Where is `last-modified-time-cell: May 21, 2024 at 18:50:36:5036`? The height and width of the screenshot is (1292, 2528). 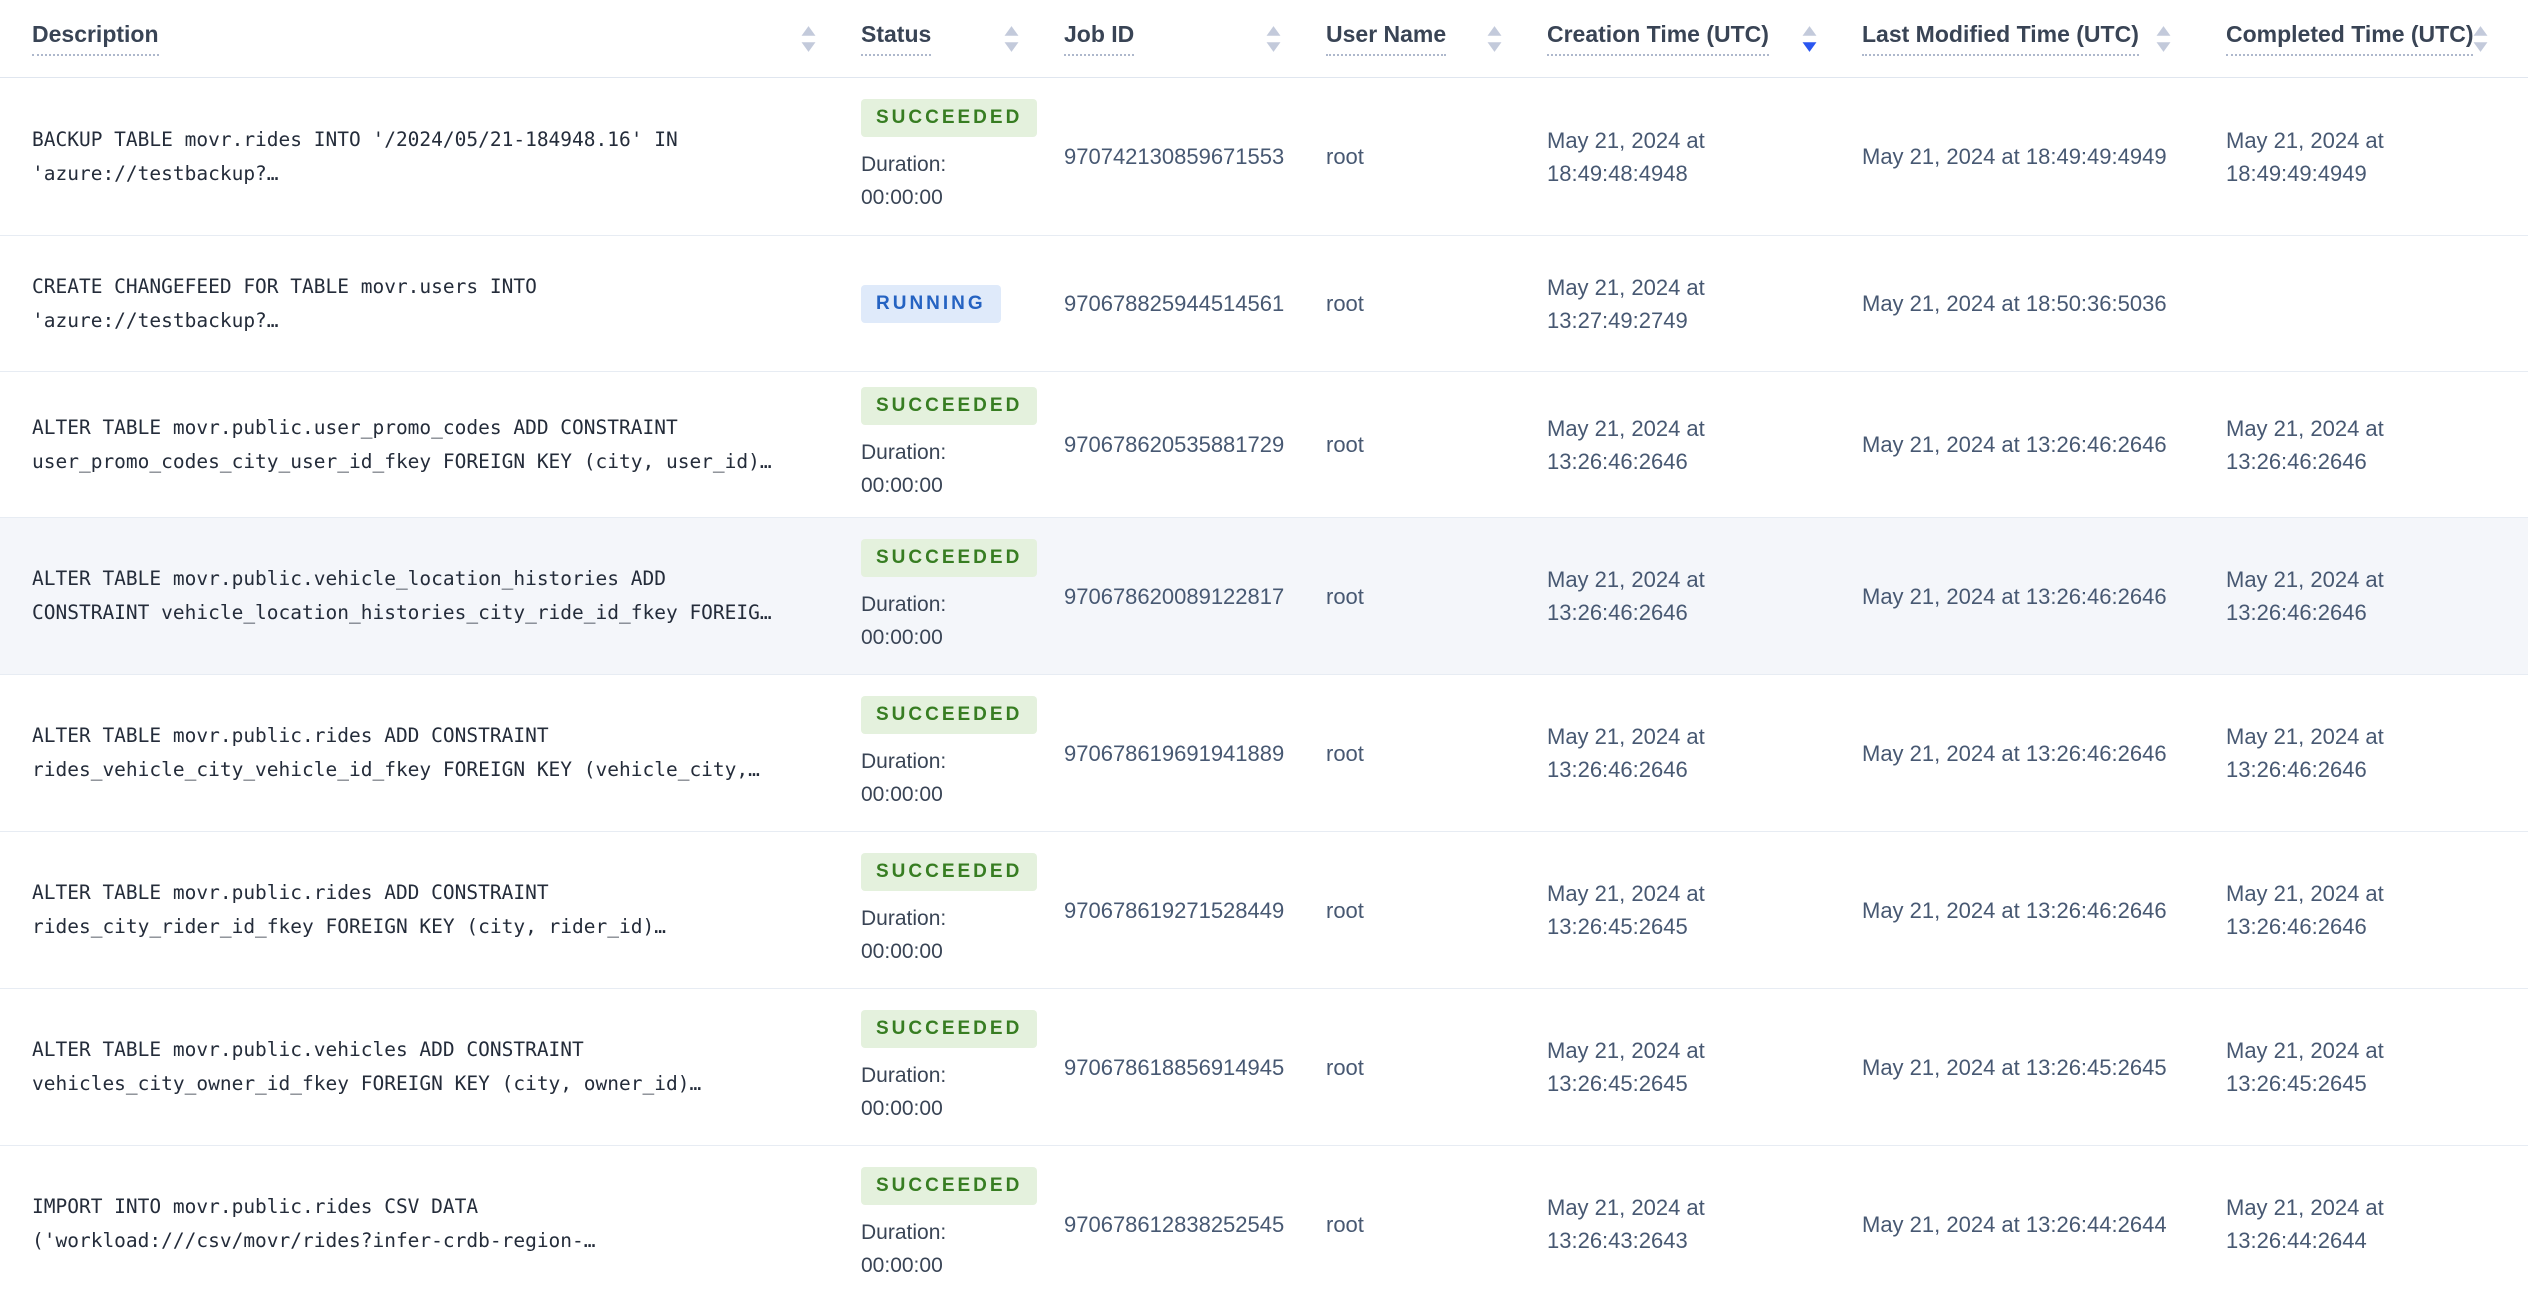
last-modified-time-cell: May 21, 2024 at 18:50:36:5036 is located at coordinates (2044, 303).